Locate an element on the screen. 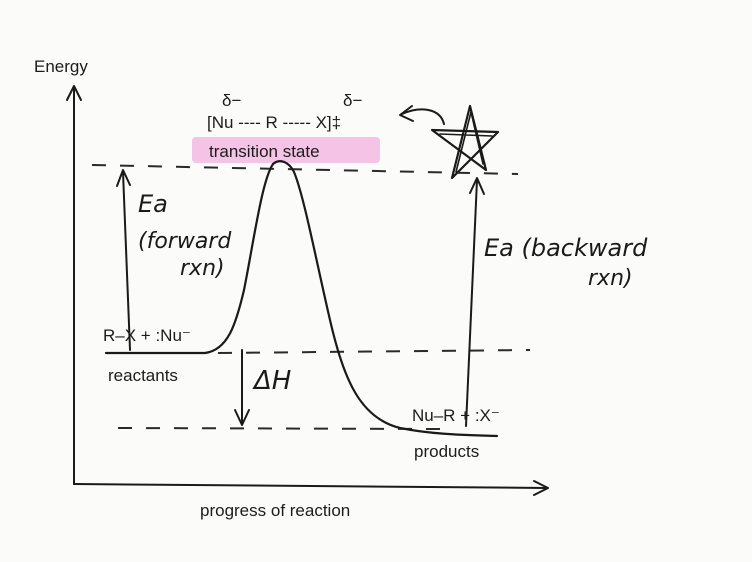 The image size is (752, 562). ts-highlight is located at coordinates (286, 150).